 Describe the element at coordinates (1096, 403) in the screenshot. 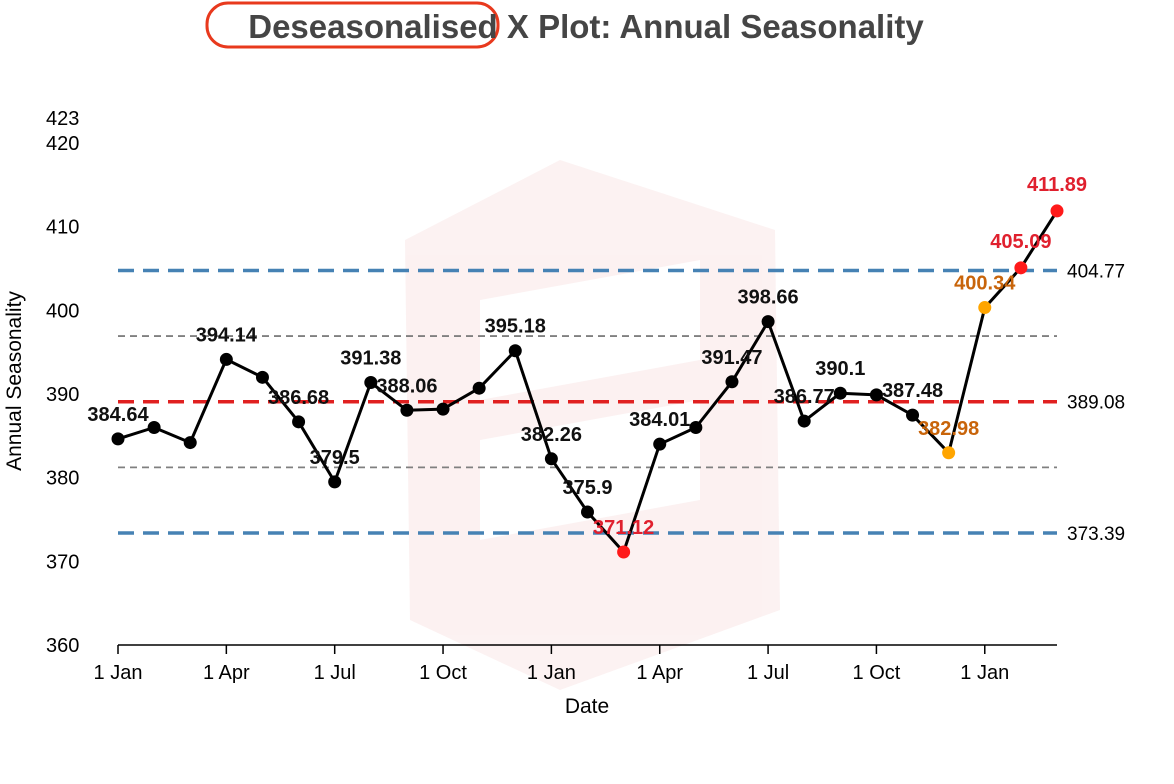

I see `ref-label-mean: 389.08` at that location.